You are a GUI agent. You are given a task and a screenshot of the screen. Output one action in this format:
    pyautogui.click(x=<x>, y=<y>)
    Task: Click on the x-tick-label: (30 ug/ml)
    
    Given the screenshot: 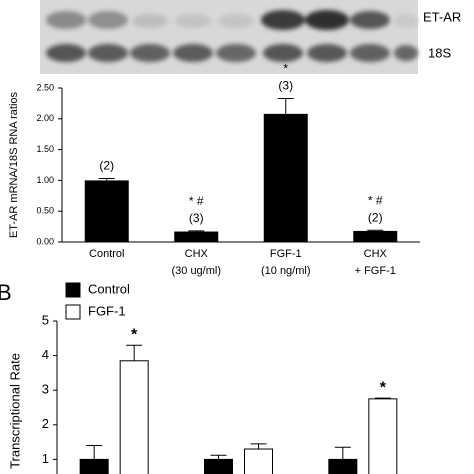 What is the action you would take?
    pyautogui.click(x=196, y=271)
    